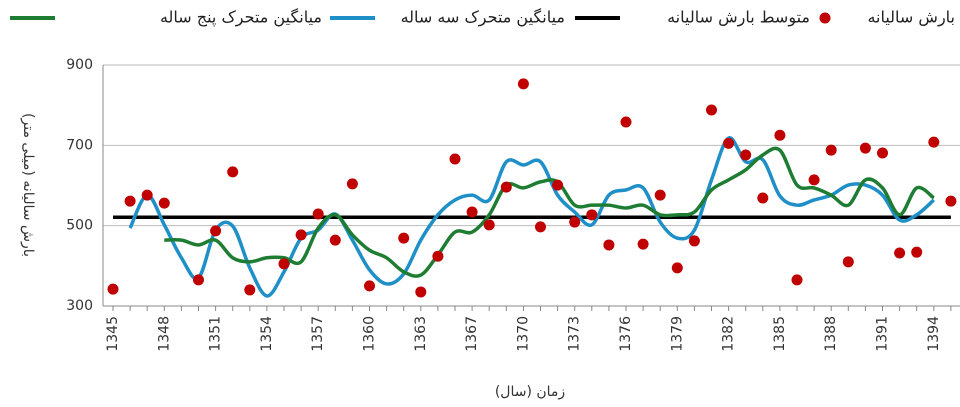 The image size is (960, 407). What do you see at coordinates (318, 334) in the screenshot?
I see `x-tick-label: 1357` at bounding box center [318, 334].